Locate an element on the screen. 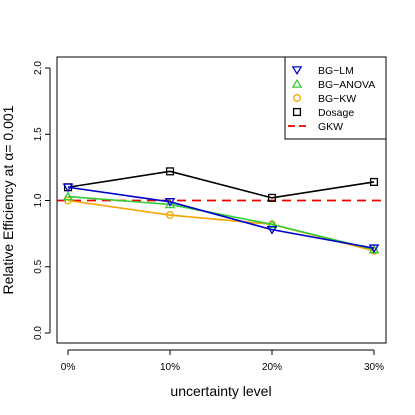 The image size is (415, 415). legend-label-bg-kw: BG−KW is located at coordinates (337, 99).